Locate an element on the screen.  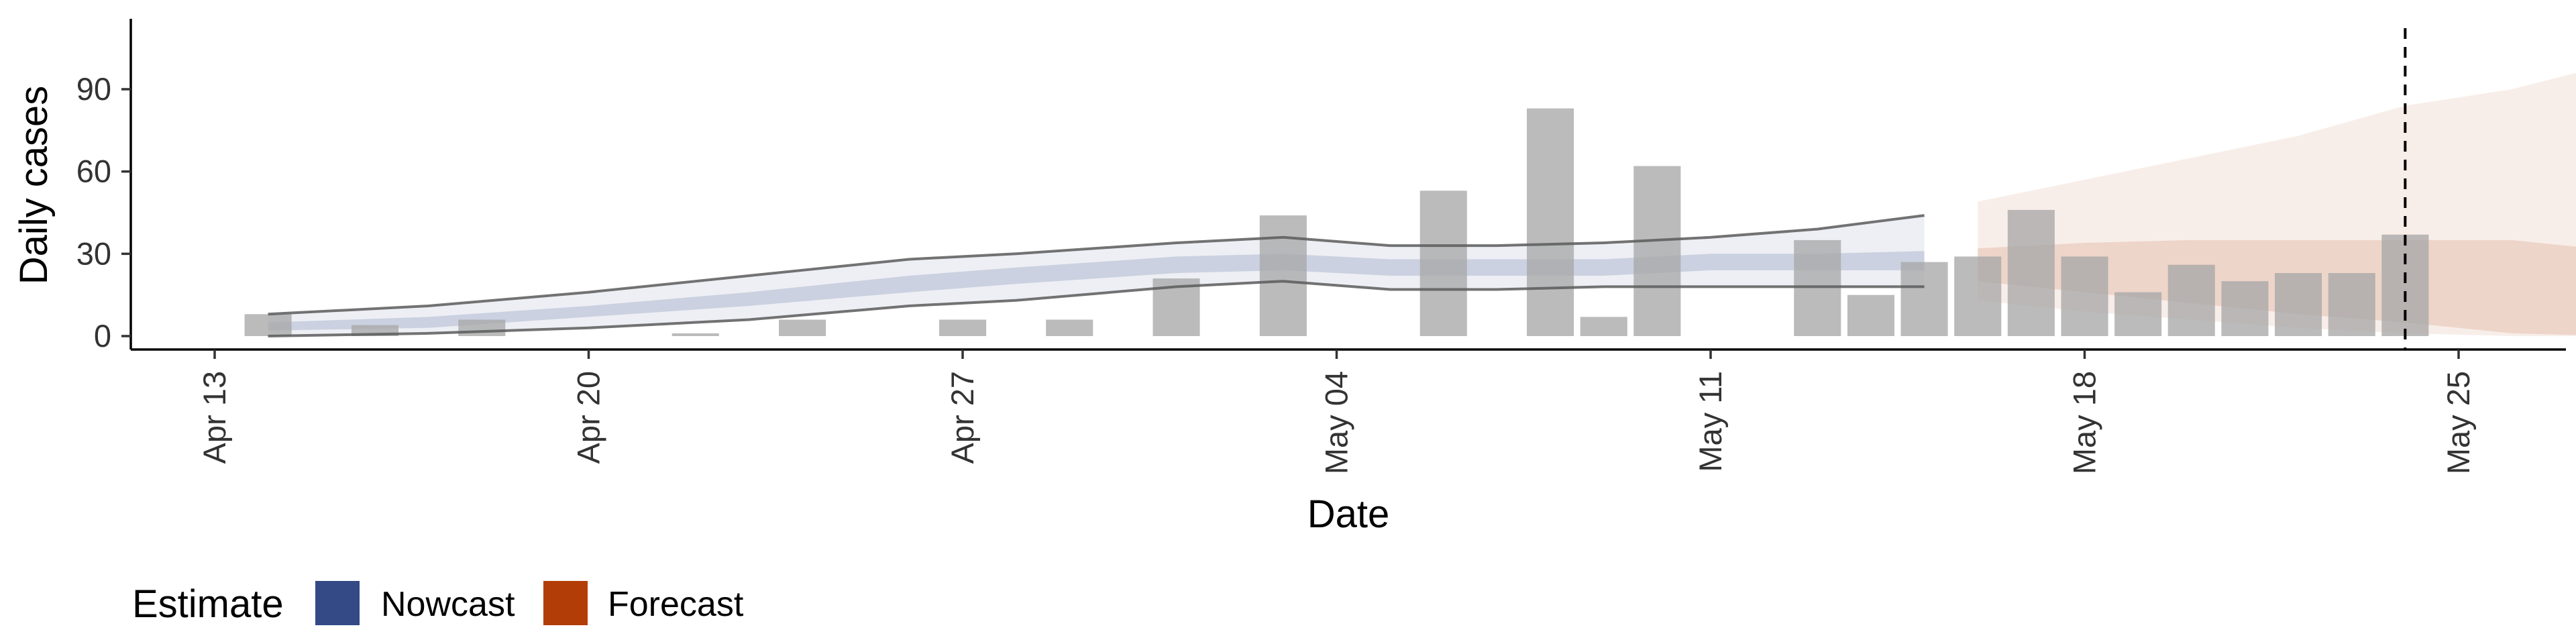
legend-swatch-forecast is located at coordinates (565, 603).